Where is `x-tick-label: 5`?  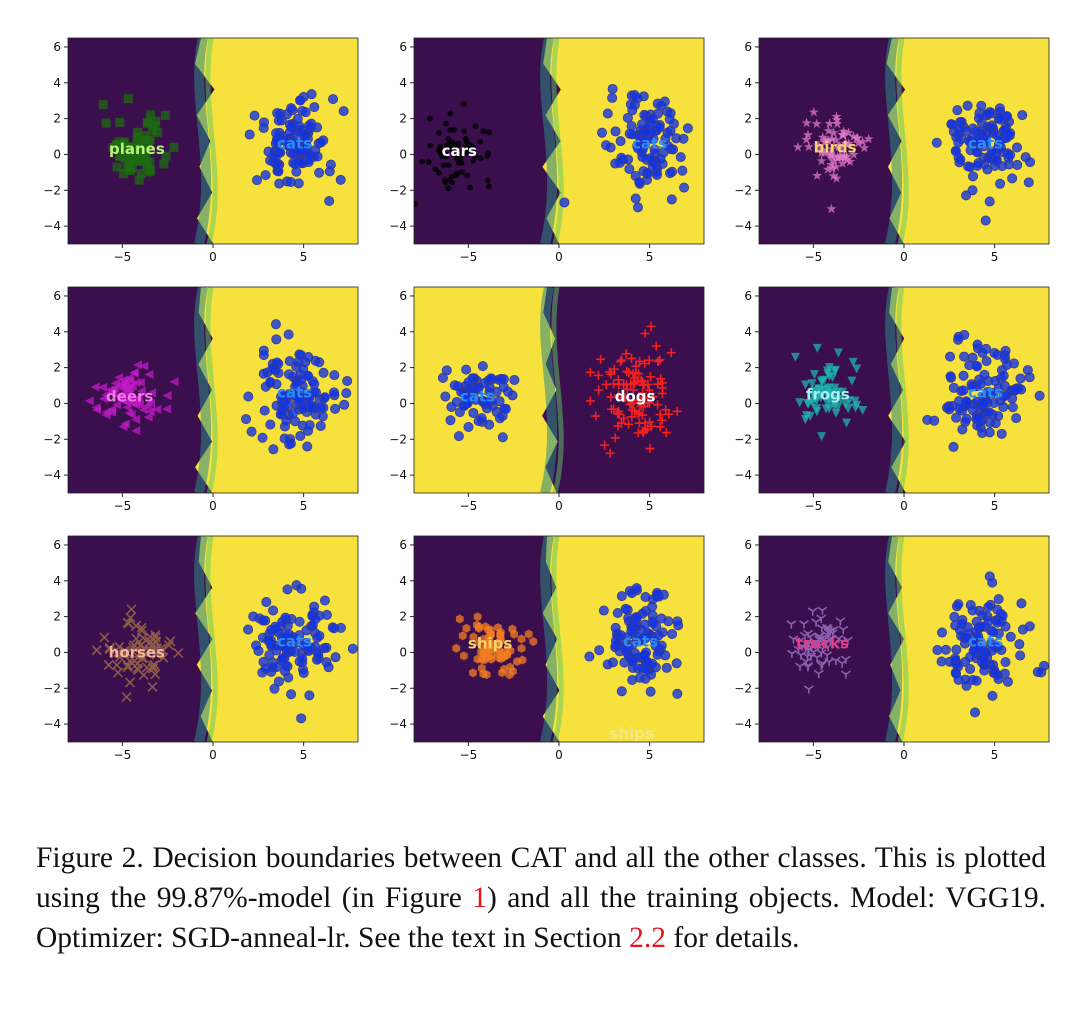 x-tick-label: 5 is located at coordinates (995, 257).